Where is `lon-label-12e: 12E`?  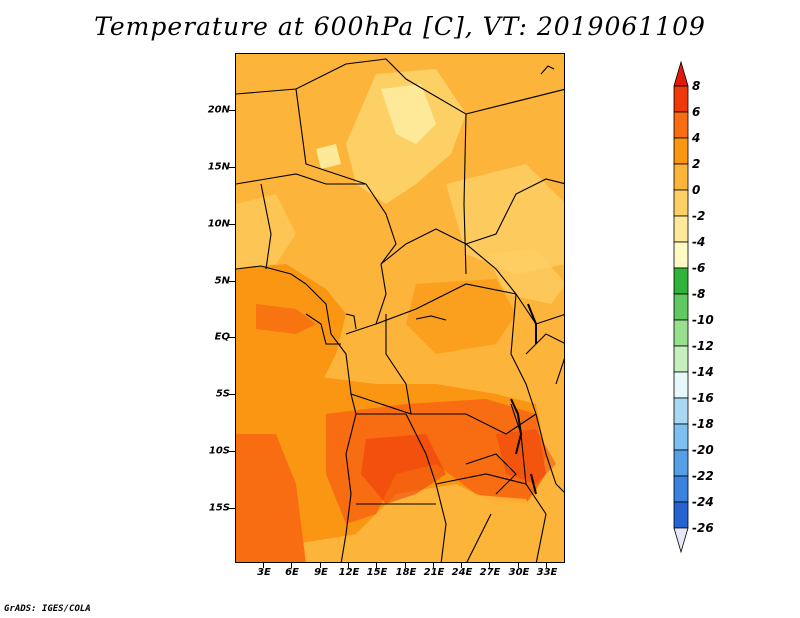
lon-label-12e: 12E is located at coordinates (349, 572).